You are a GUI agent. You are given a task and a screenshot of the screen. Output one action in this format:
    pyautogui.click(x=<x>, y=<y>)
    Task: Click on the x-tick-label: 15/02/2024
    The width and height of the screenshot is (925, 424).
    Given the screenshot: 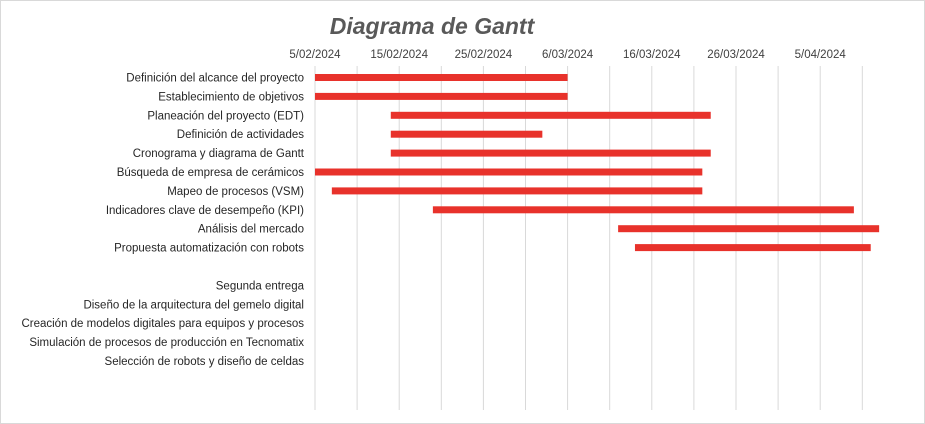 What is the action you would take?
    pyautogui.click(x=399, y=55)
    